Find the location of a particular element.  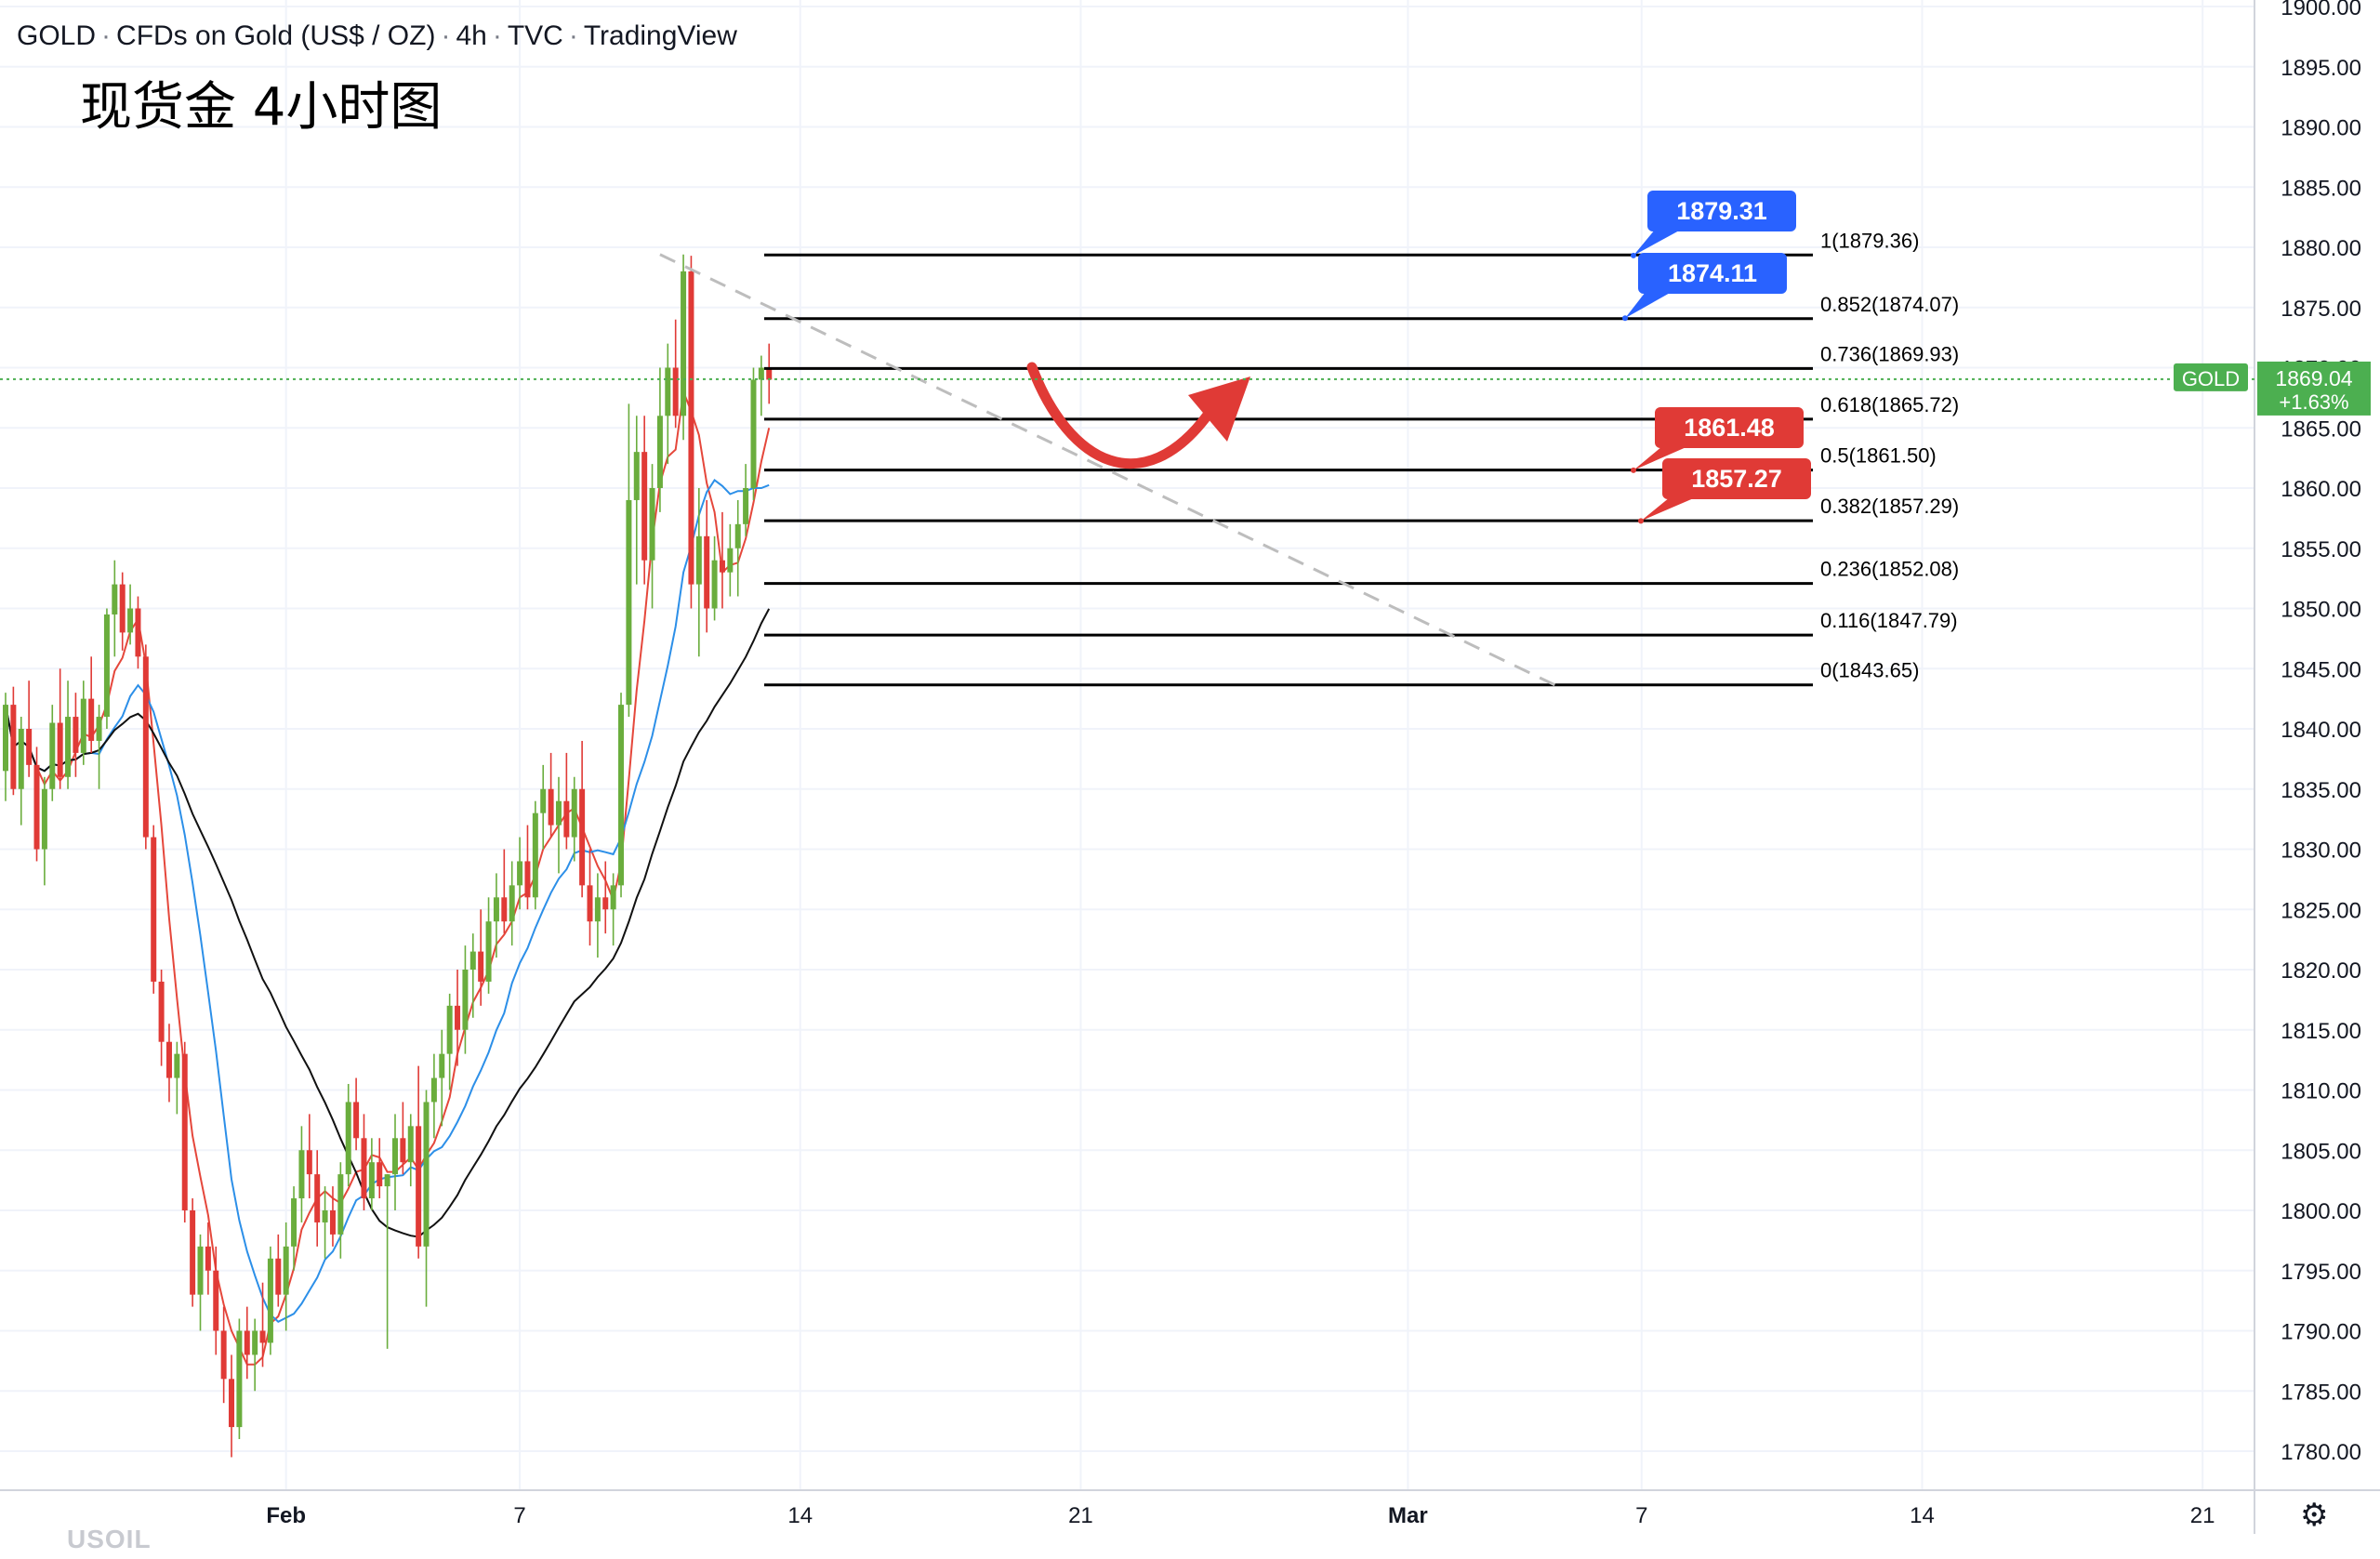

price-tick-label: 1800.00 is located at coordinates (2321, 1212).